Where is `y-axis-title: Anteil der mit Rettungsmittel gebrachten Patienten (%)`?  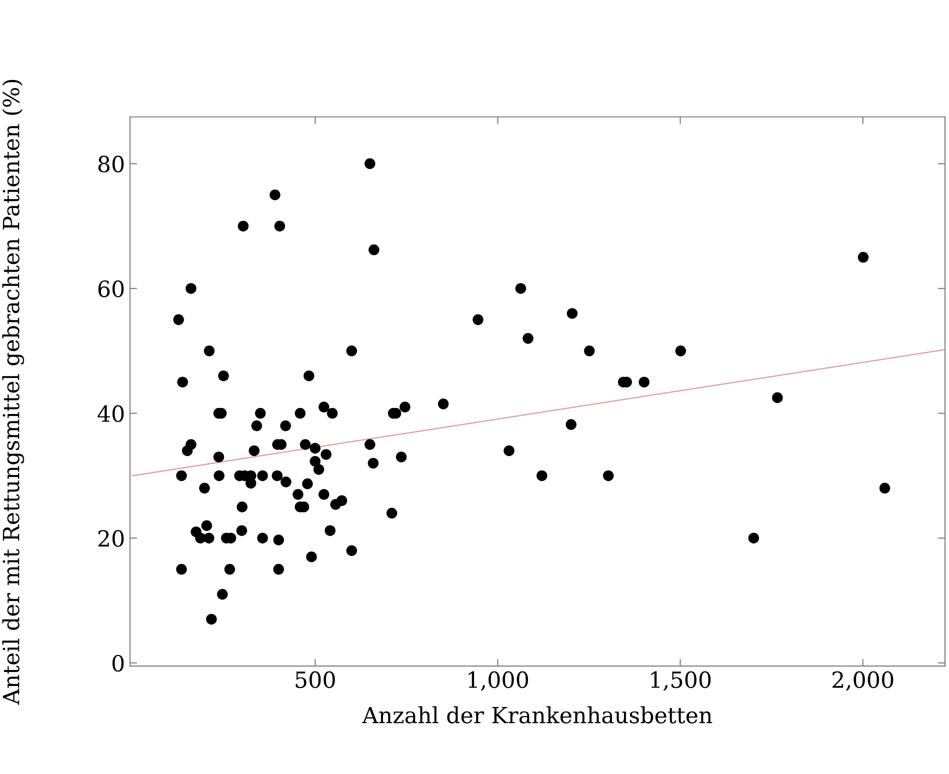
y-axis-title: Anteil der mit Rettungsmittel gebrachten Patienten (%) is located at coordinates (13, 392).